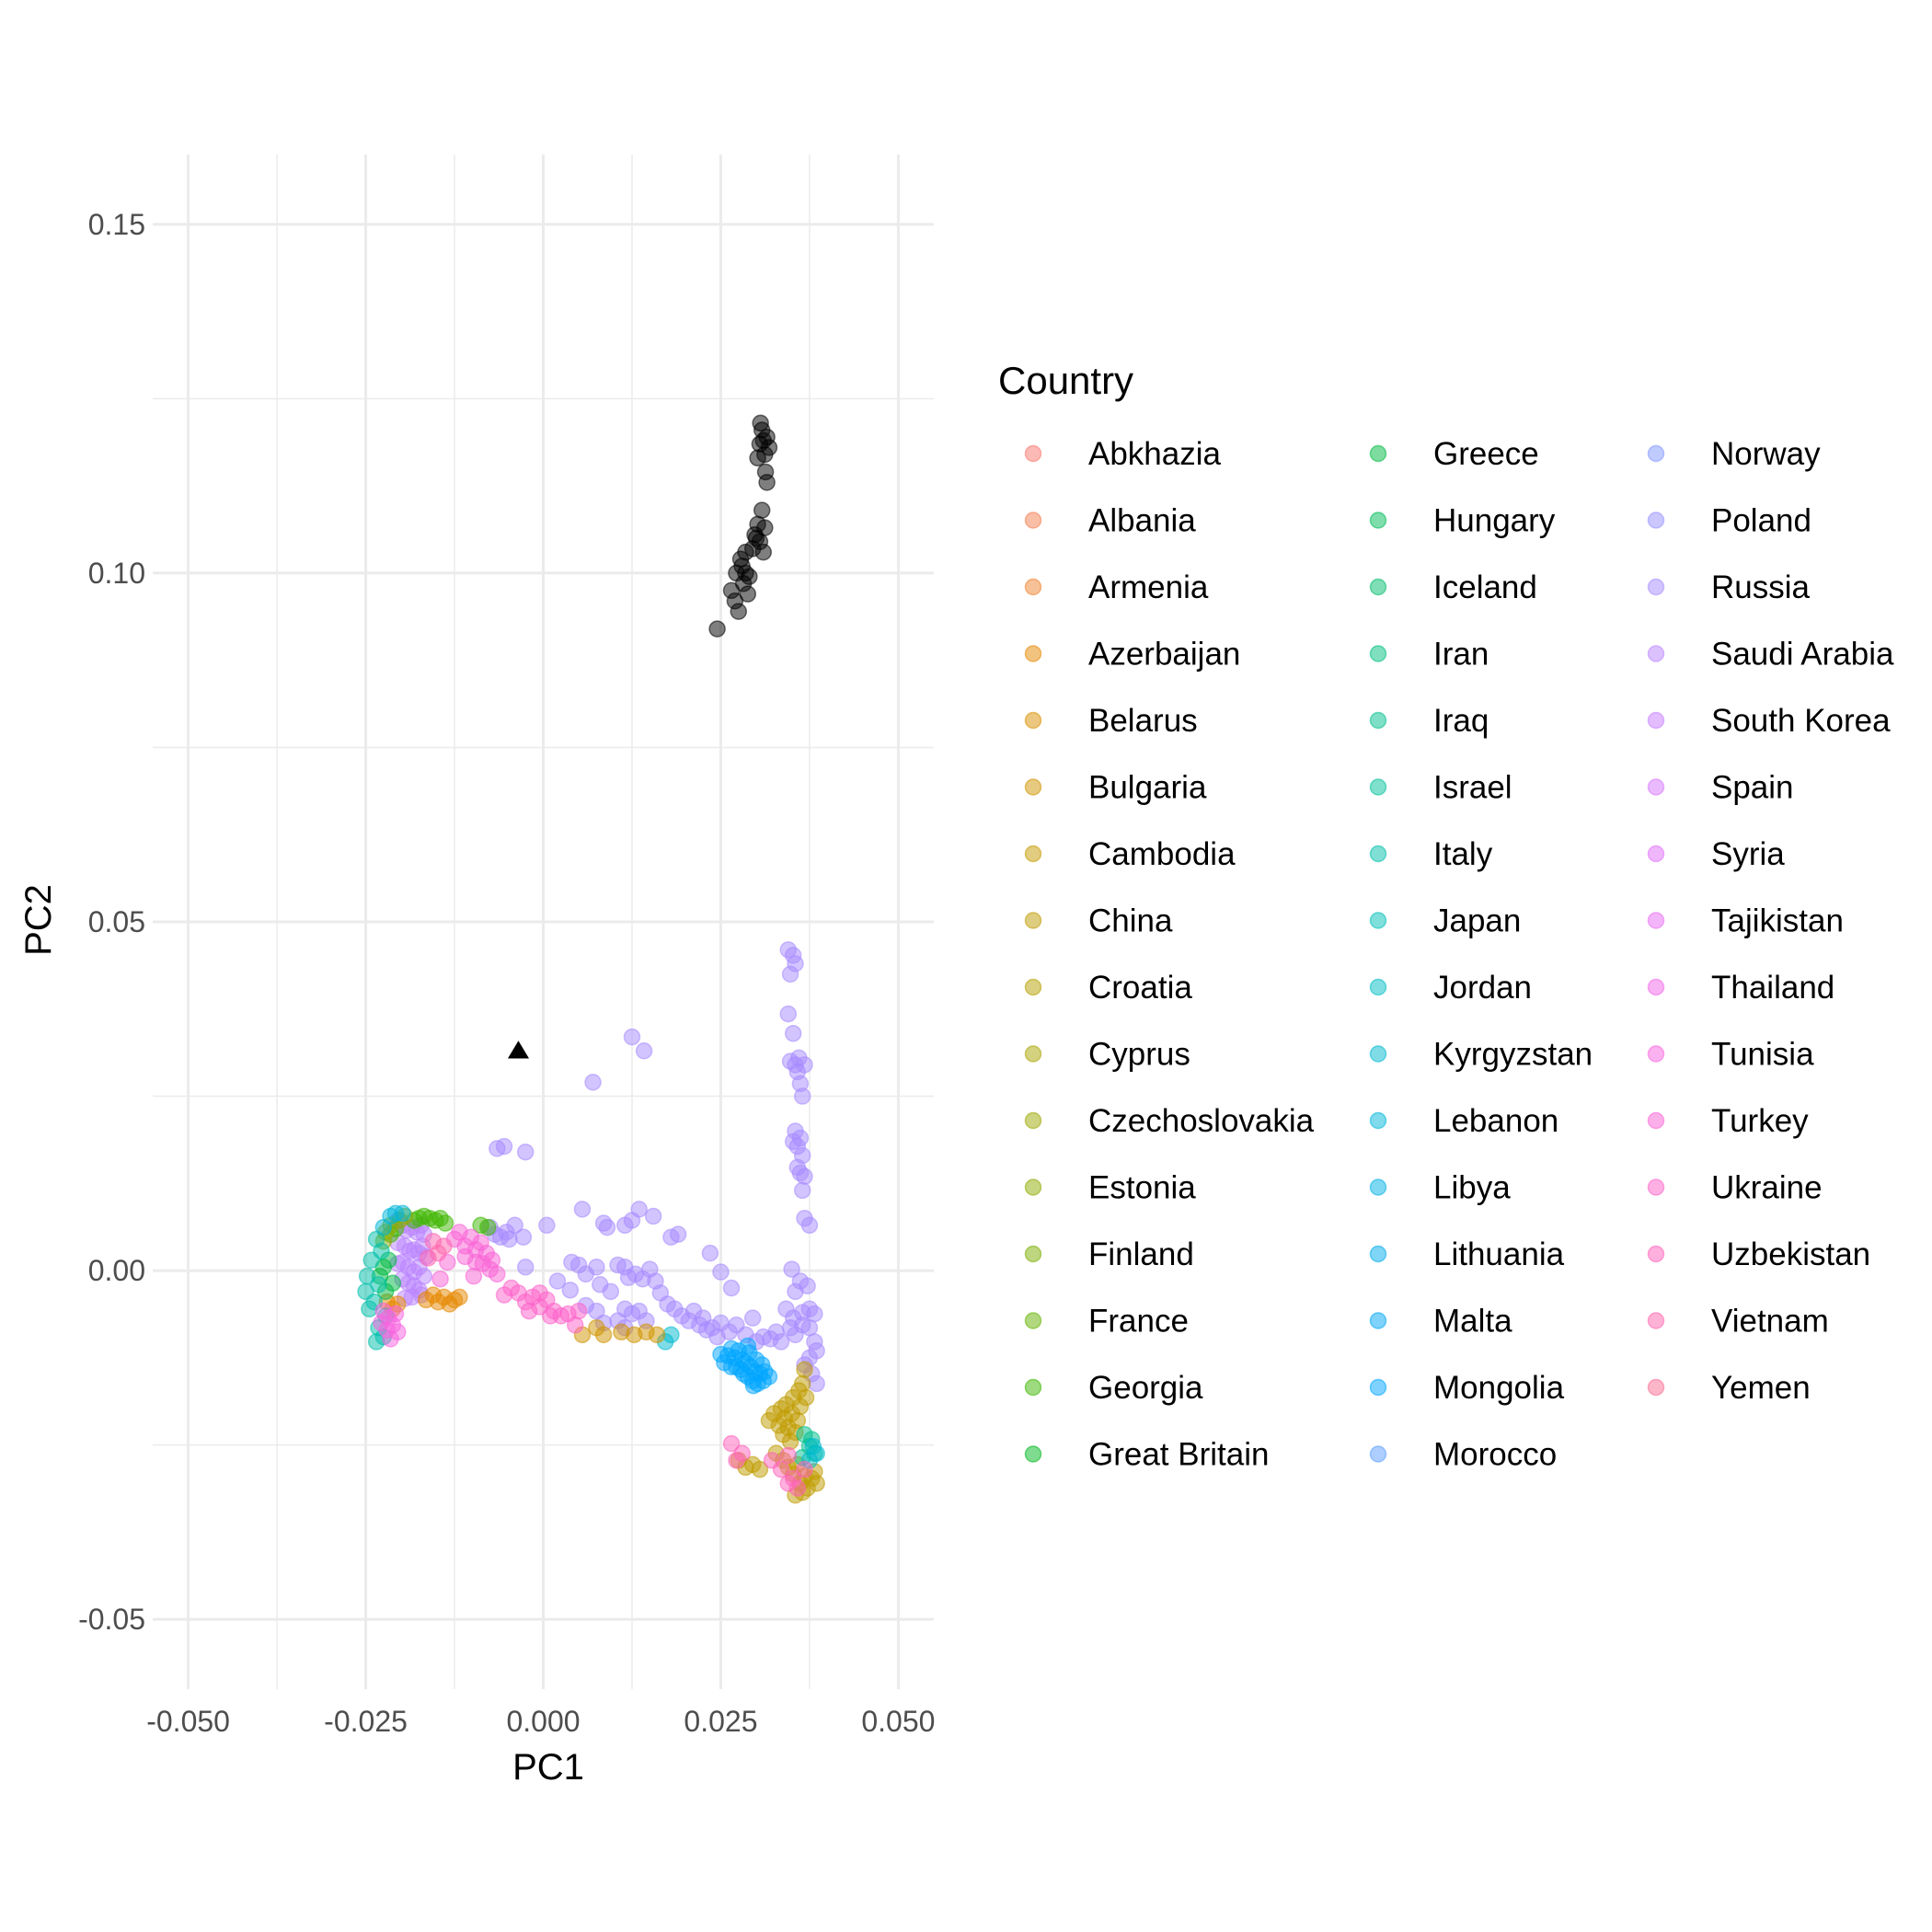 The height and width of the screenshot is (1932, 1932). What do you see at coordinates (1155, 454) in the screenshot?
I see `legend-label: Abkhazia` at bounding box center [1155, 454].